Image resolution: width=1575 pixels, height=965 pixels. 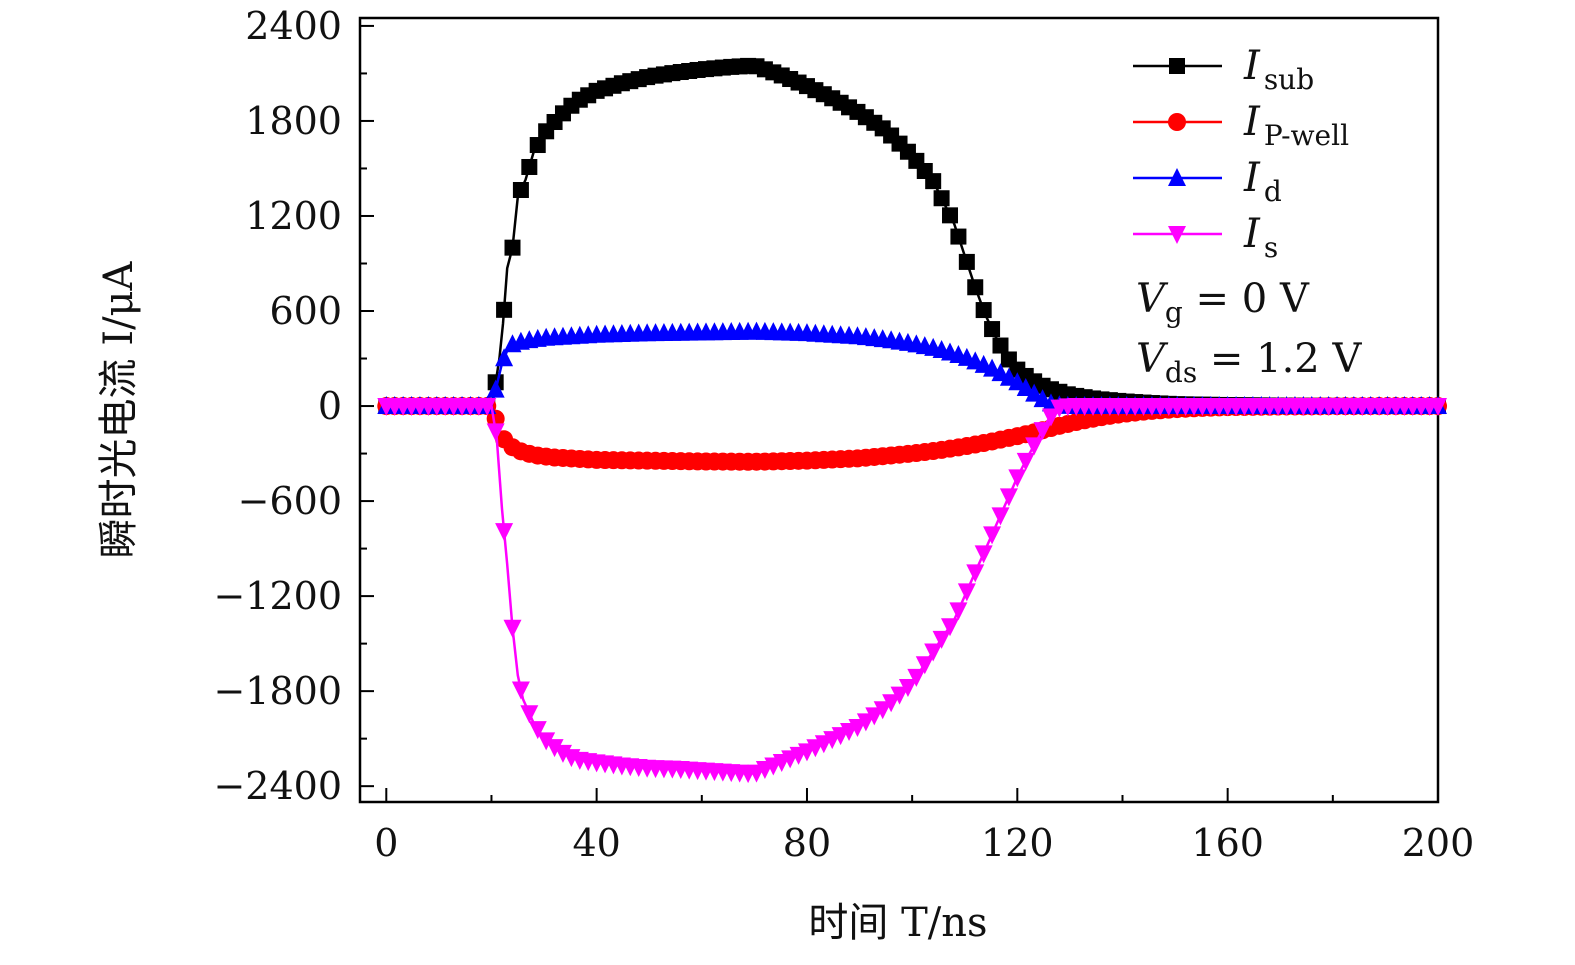 What do you see at coordinates (277, 691) in the screenshot?
I see `y-tick-label: −1800` at bounding box center [277, 691].